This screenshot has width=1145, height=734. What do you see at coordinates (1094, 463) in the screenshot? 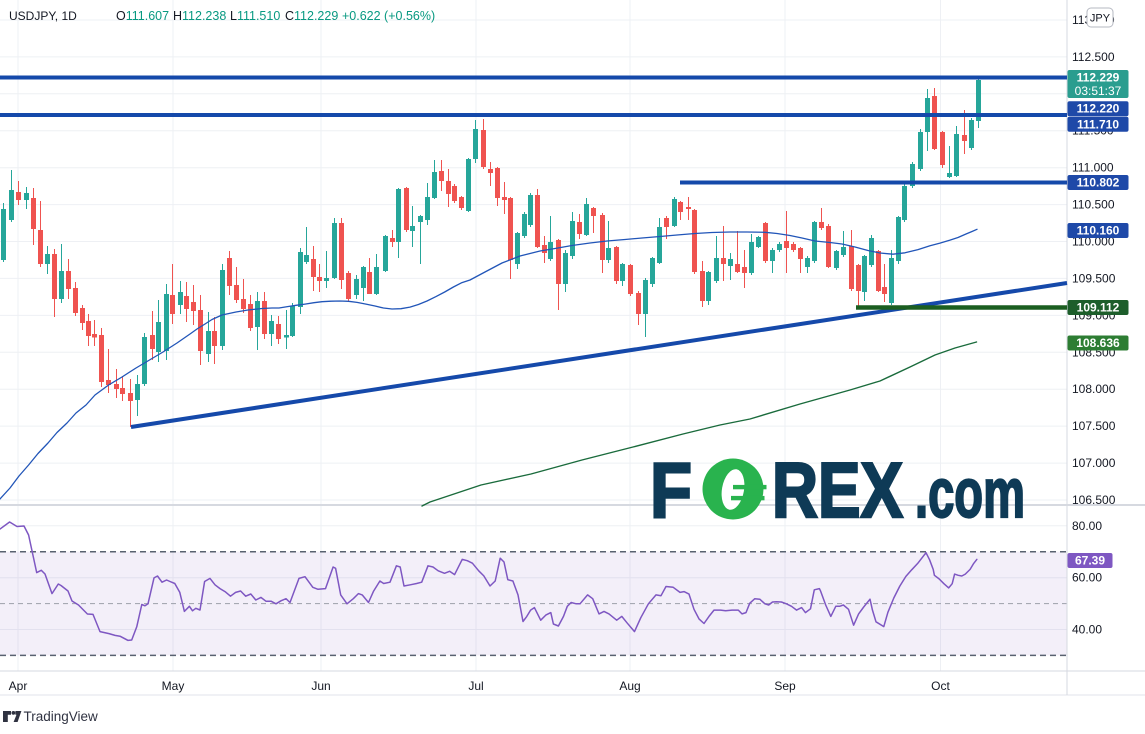
I see `svg-text: 107.000` at bounding box center [1094, 463].